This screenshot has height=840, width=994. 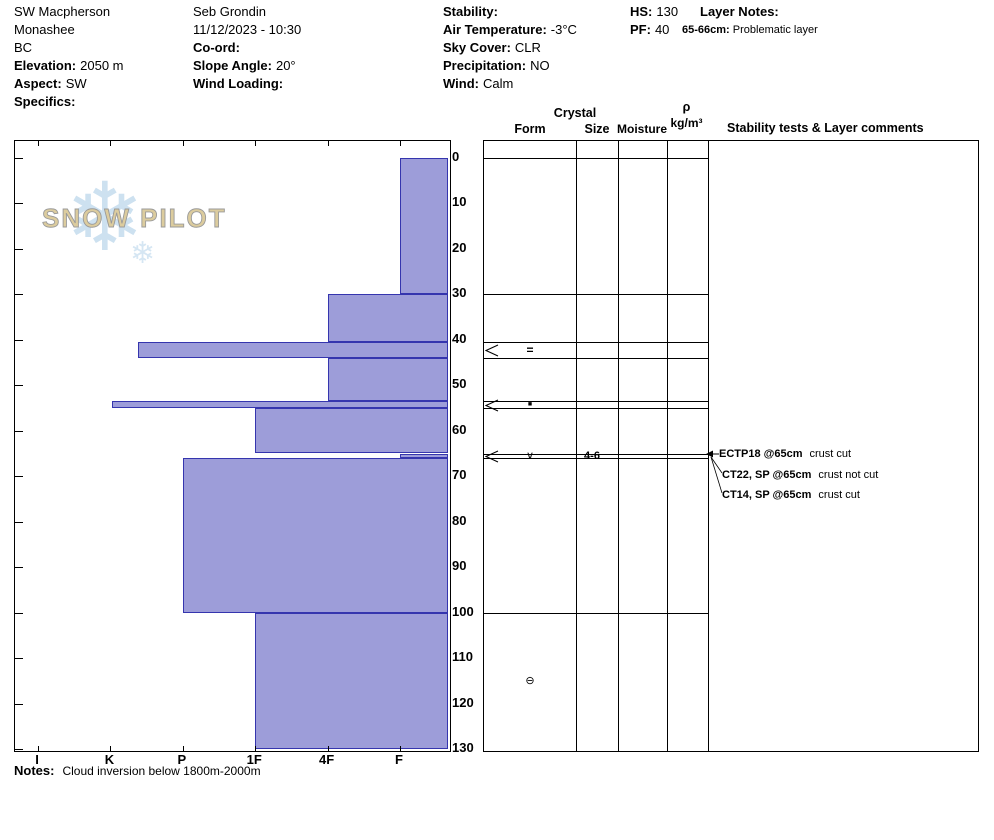 What do you see at coordinates (461, 83) in the screenshot?
I see `wind-label: Wind:` at bounding box center [461, 83].